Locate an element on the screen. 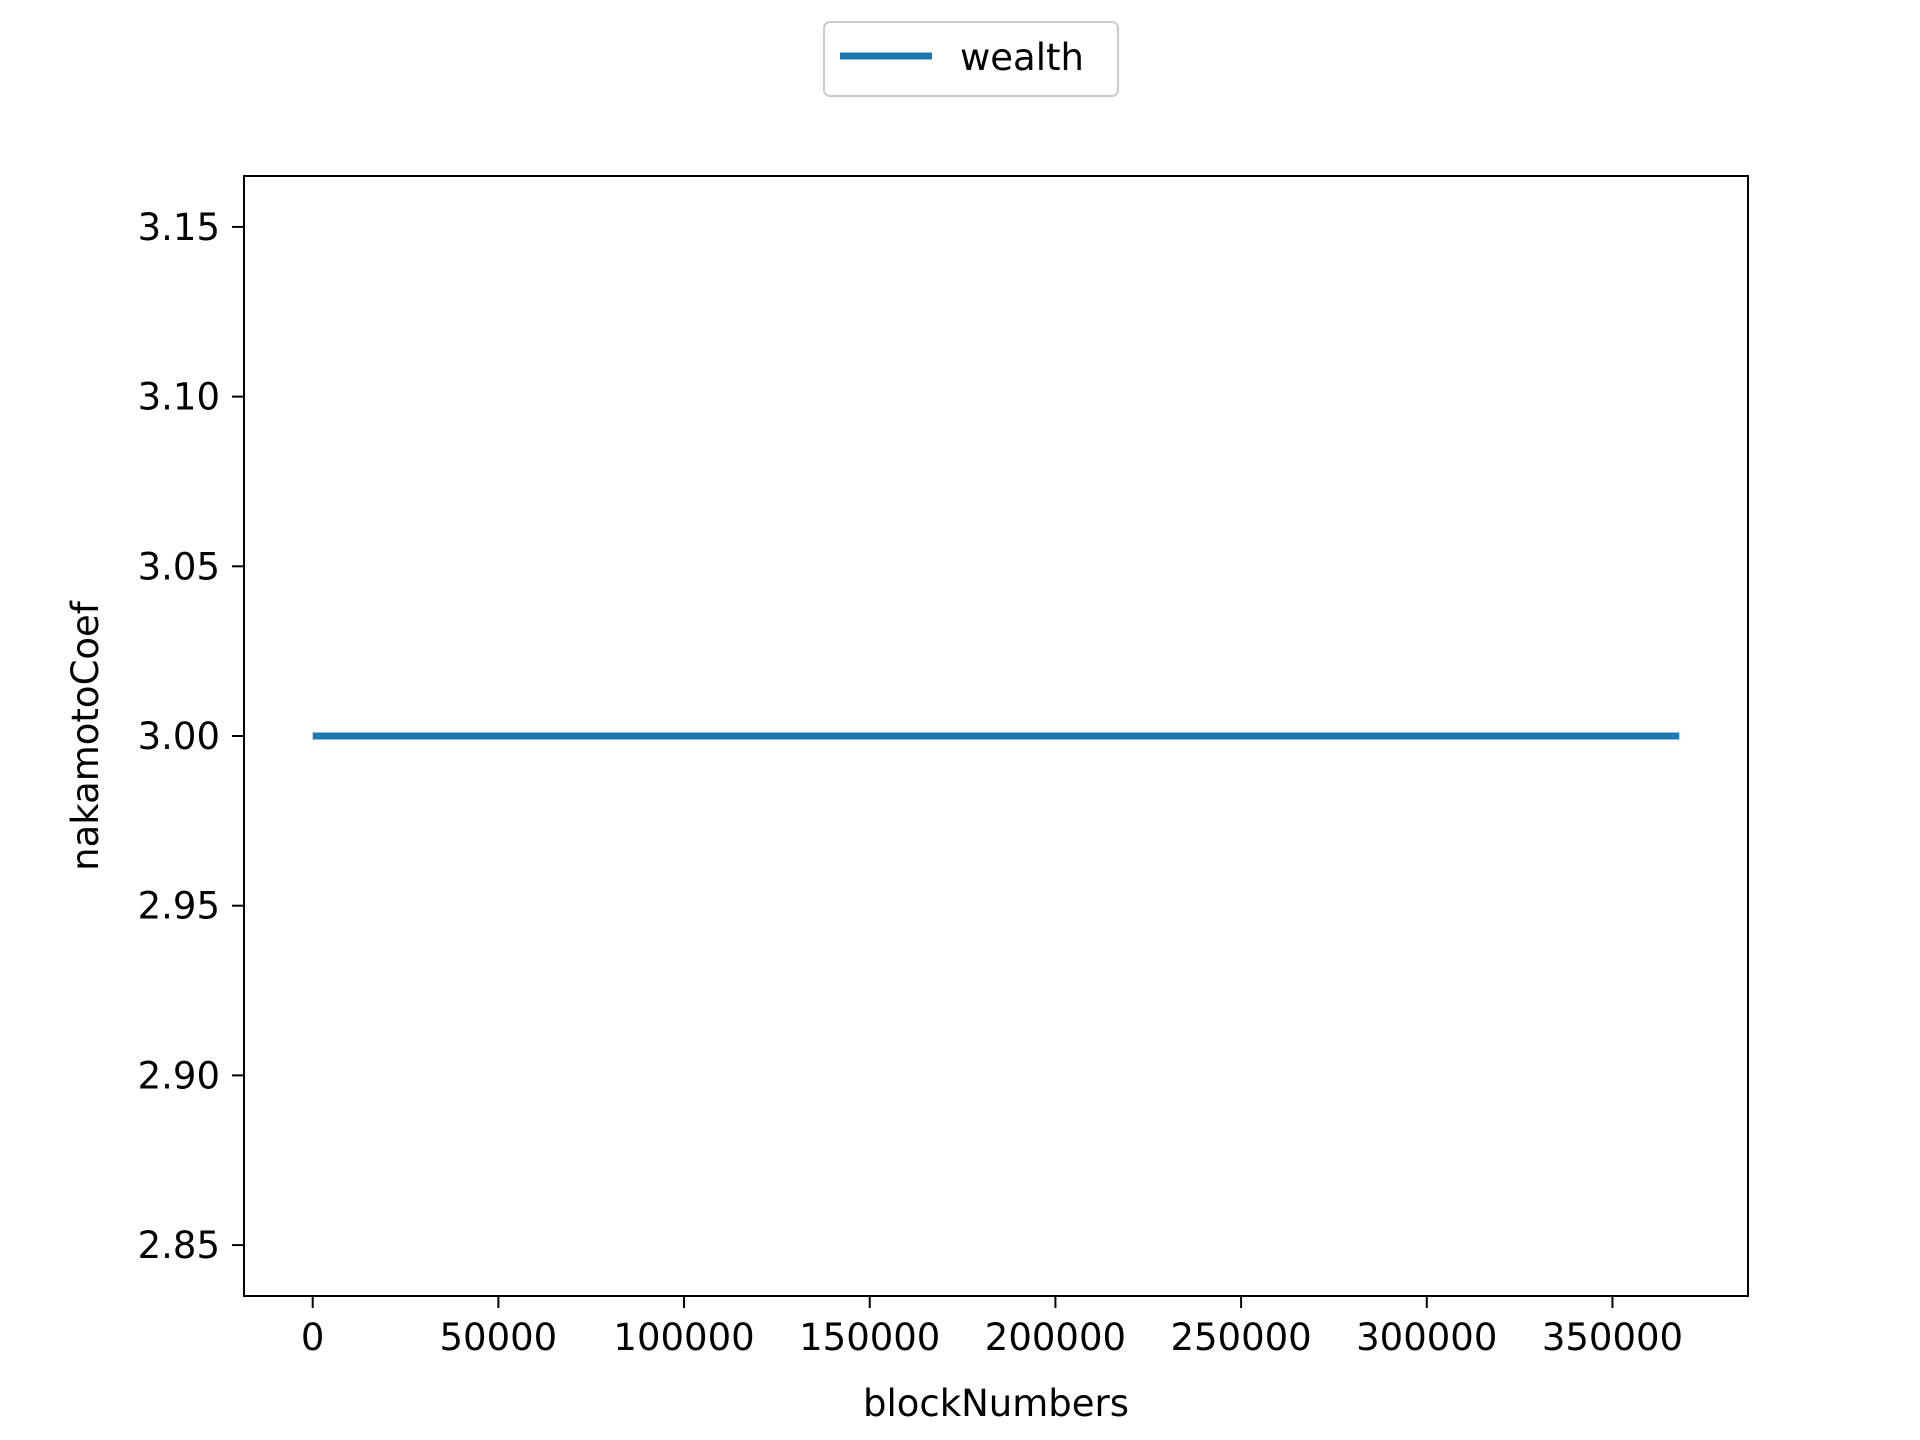 Image resolution: width=1920 pixels, height=1440 pixels. x-tick-label: 50000 is located at coordinates (499, 1337).